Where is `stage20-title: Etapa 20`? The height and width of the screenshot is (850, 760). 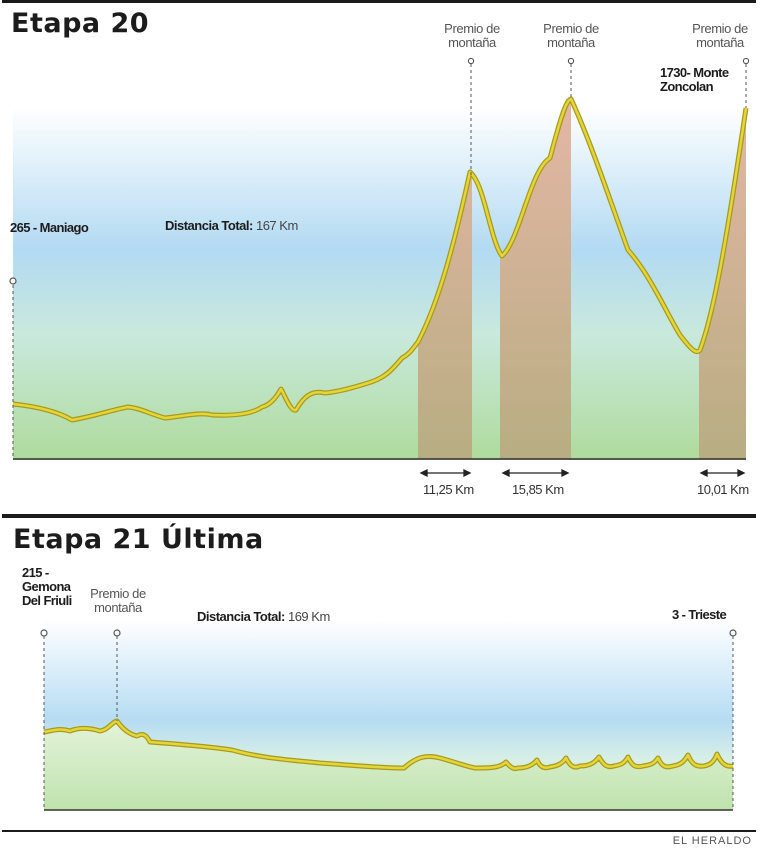 stage20-title: Etapa 20 is located at coordinates (80, 23).